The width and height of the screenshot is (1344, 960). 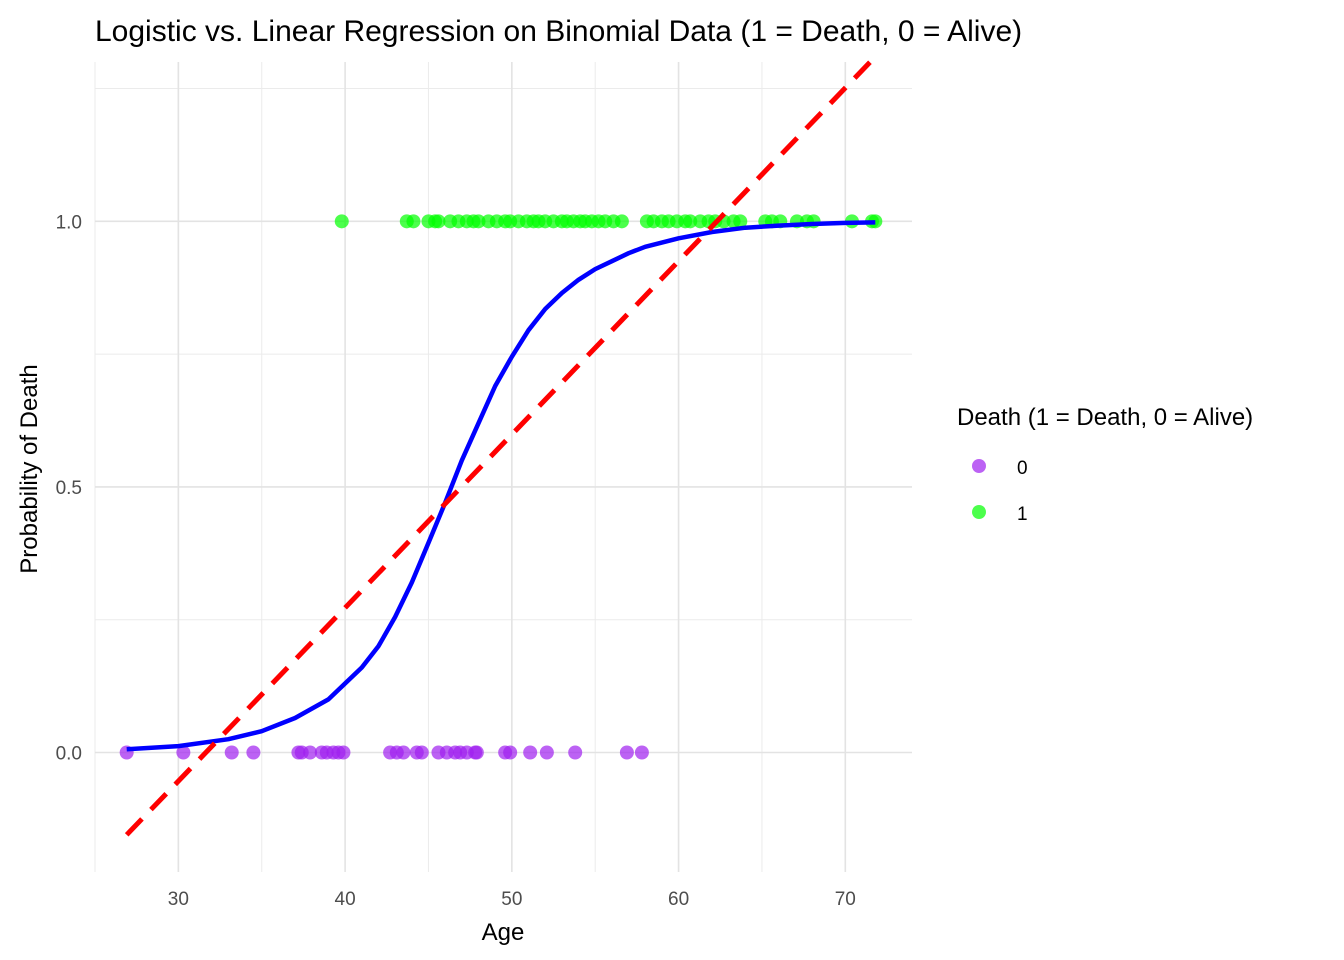 I want to click on x-tick-label: 50, so click(x=511, y=899).